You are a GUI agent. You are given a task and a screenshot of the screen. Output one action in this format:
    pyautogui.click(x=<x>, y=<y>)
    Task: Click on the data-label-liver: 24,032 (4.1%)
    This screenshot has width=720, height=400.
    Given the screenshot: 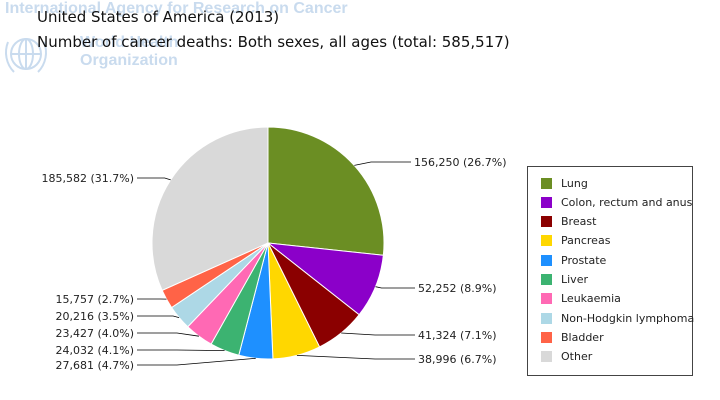 What is the action you would take?
    pyautogui.click(x=94, y=350)
    